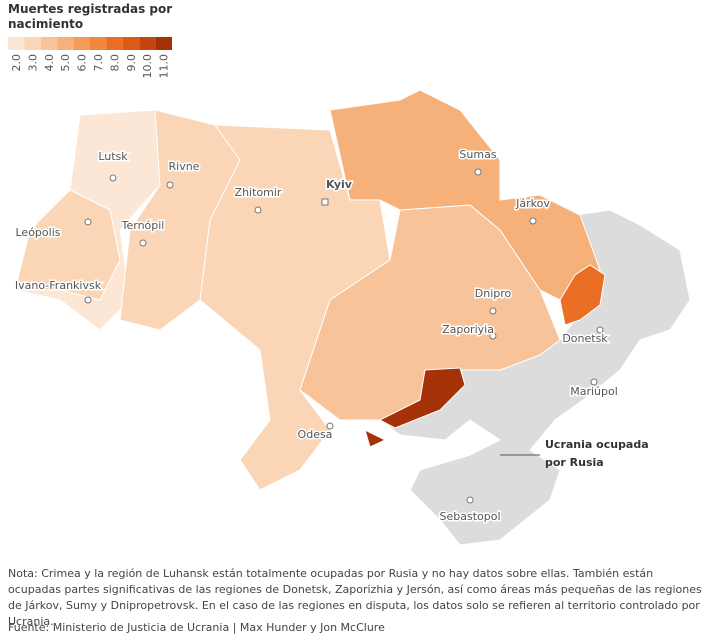 The height and width of the screenshot is (641, 719). Describe the element at coordinates (597, 444) in the screenshot. I see `annotation: Ucrania ocupada` at that location.